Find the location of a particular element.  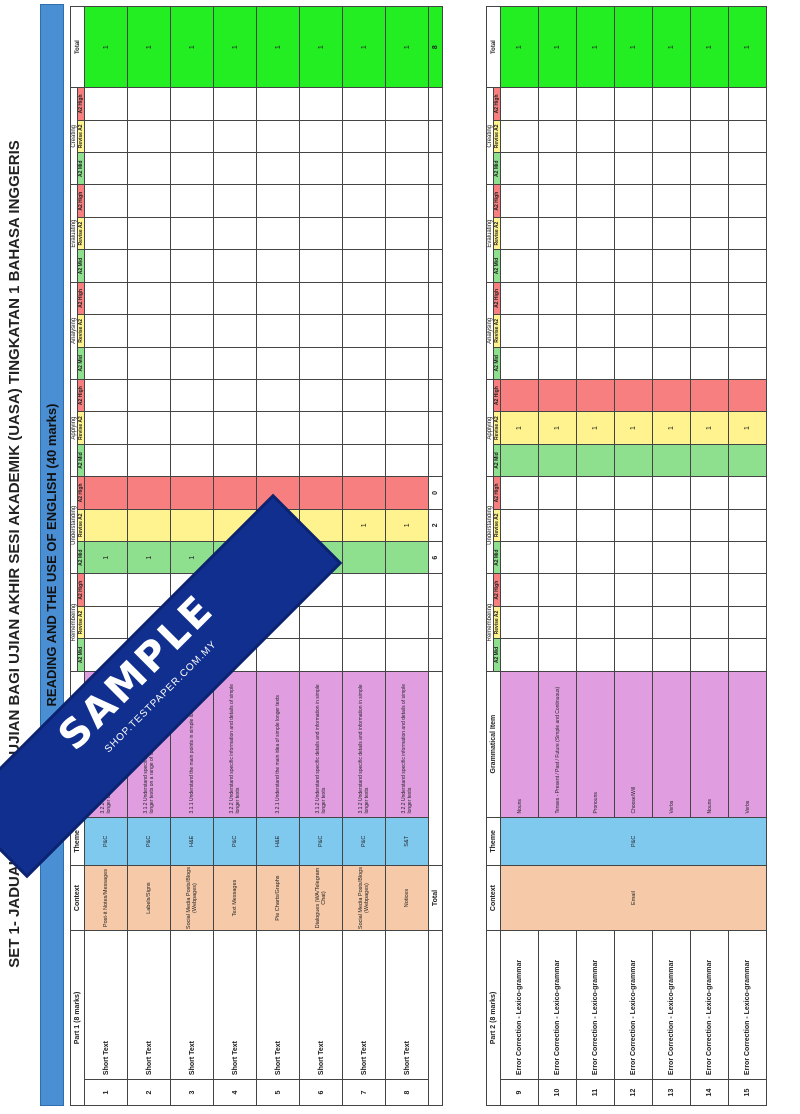

level-a2-high: A2 High is located at coordinates (497, 298).